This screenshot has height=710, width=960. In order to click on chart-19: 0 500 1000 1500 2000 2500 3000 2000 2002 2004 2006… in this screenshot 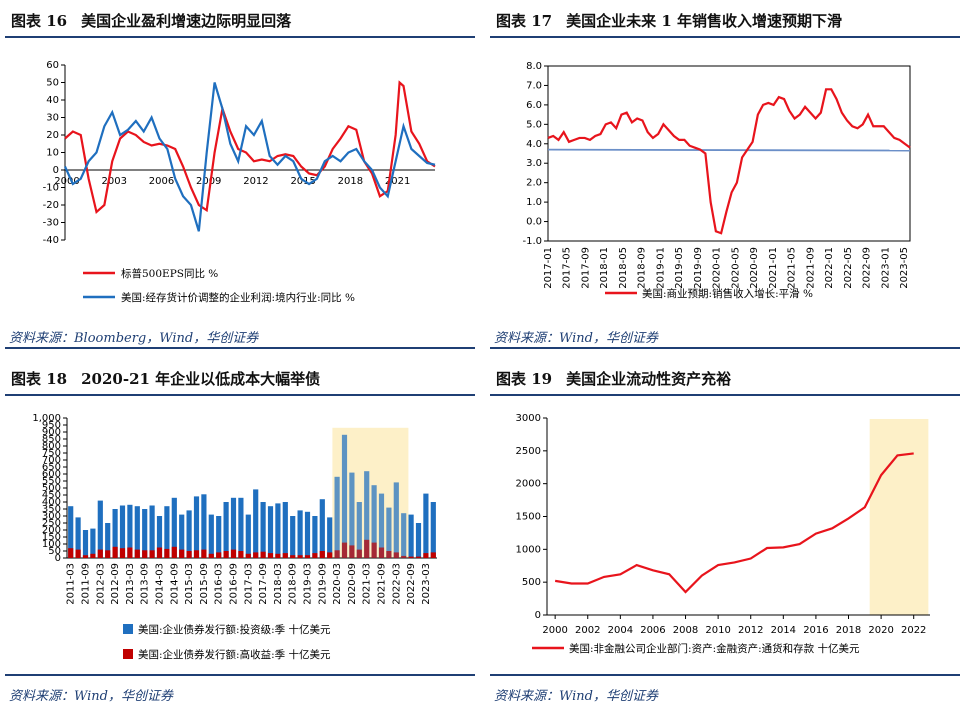, I will do `click(723, 534)`.